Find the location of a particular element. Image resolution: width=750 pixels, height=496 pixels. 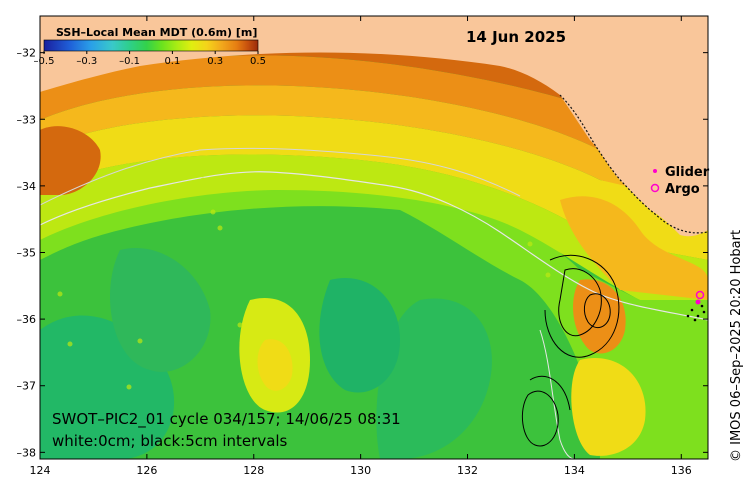

colorbar-tick-label: –0.3 is located at coordinates (86, 61).